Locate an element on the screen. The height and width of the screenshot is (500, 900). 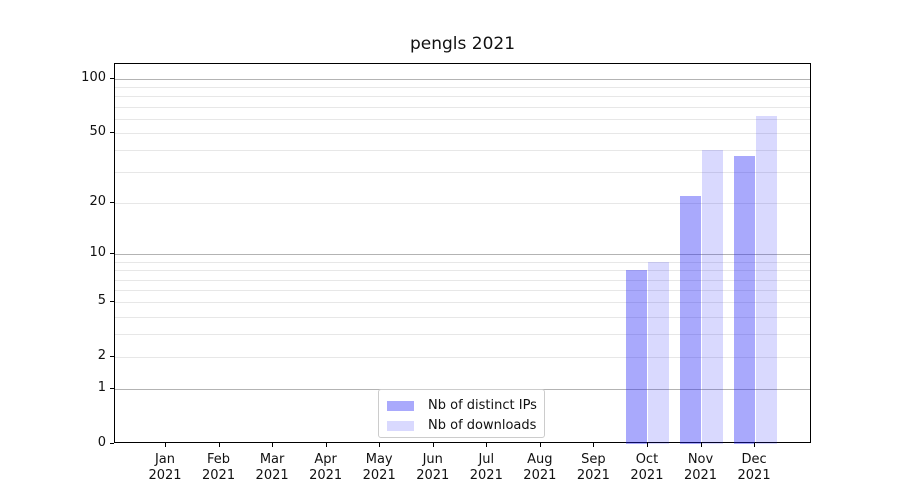
y-tick-label: 2 is located at coordinates (101, 356).